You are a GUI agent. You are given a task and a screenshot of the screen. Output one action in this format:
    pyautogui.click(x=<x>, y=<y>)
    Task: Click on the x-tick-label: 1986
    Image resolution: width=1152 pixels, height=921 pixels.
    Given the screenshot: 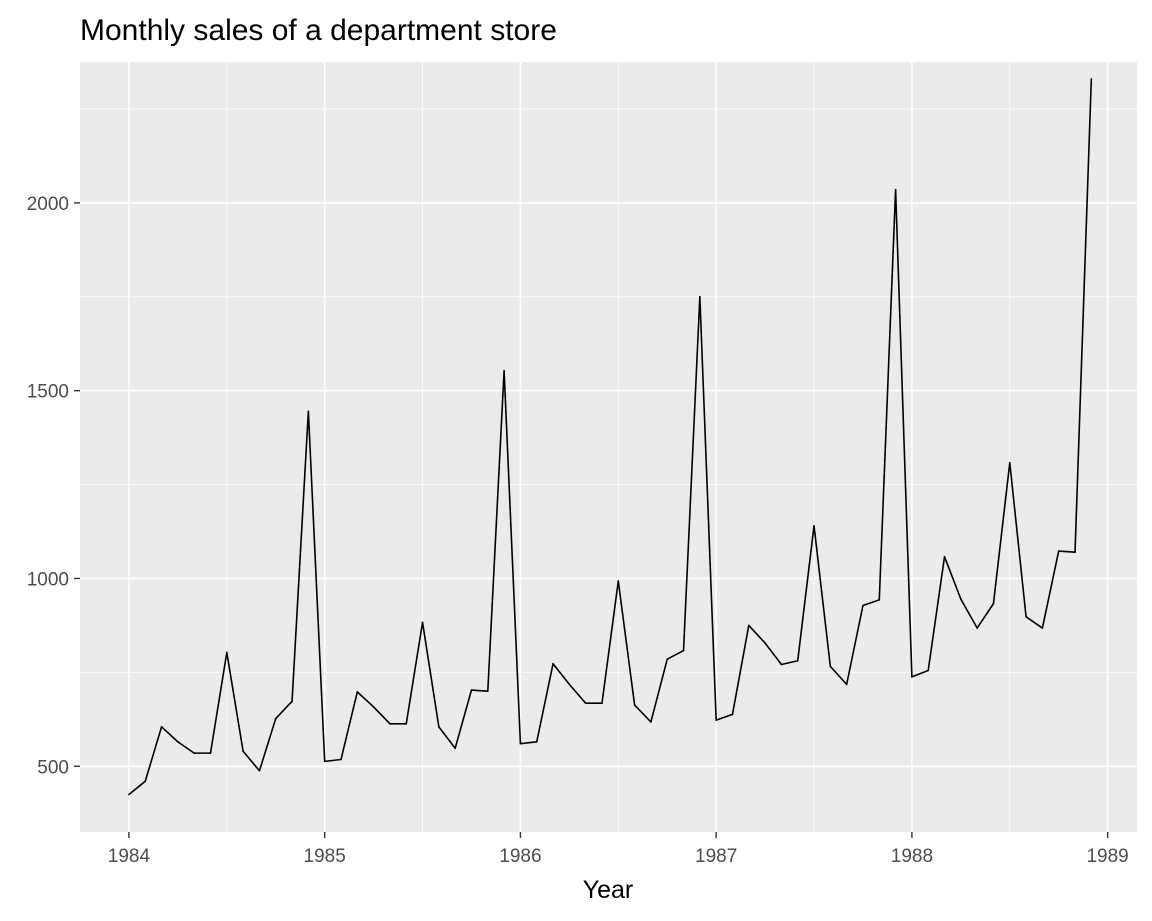 What is the action you would take?
    pyautogui.click(x=520, y=856)
    